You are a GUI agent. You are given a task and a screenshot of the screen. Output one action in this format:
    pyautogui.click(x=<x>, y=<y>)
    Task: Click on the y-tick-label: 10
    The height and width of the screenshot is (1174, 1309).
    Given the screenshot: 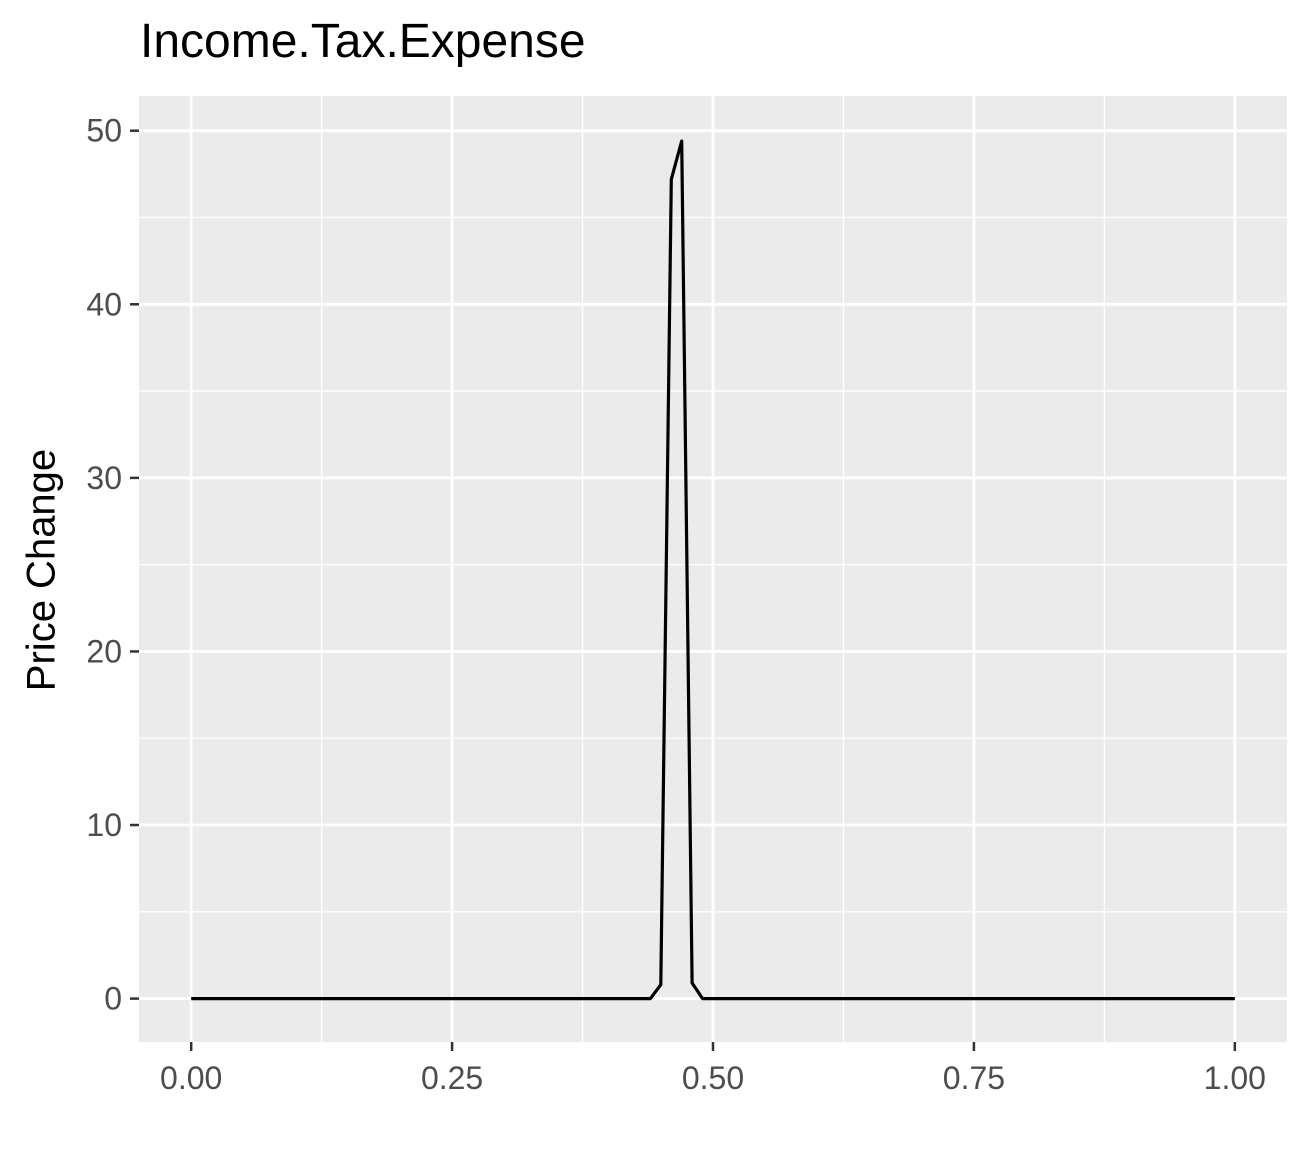 What is the action you would take?
    pyautogui.click(x=104, y=825)
    